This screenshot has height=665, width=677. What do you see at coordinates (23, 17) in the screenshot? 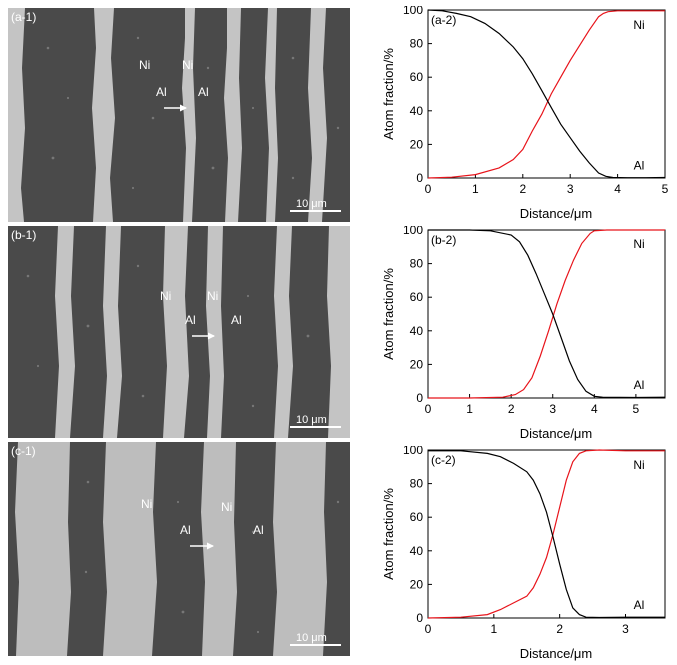
I see `micrograph-tag: (a-1)` at bounding box center [23, 17].